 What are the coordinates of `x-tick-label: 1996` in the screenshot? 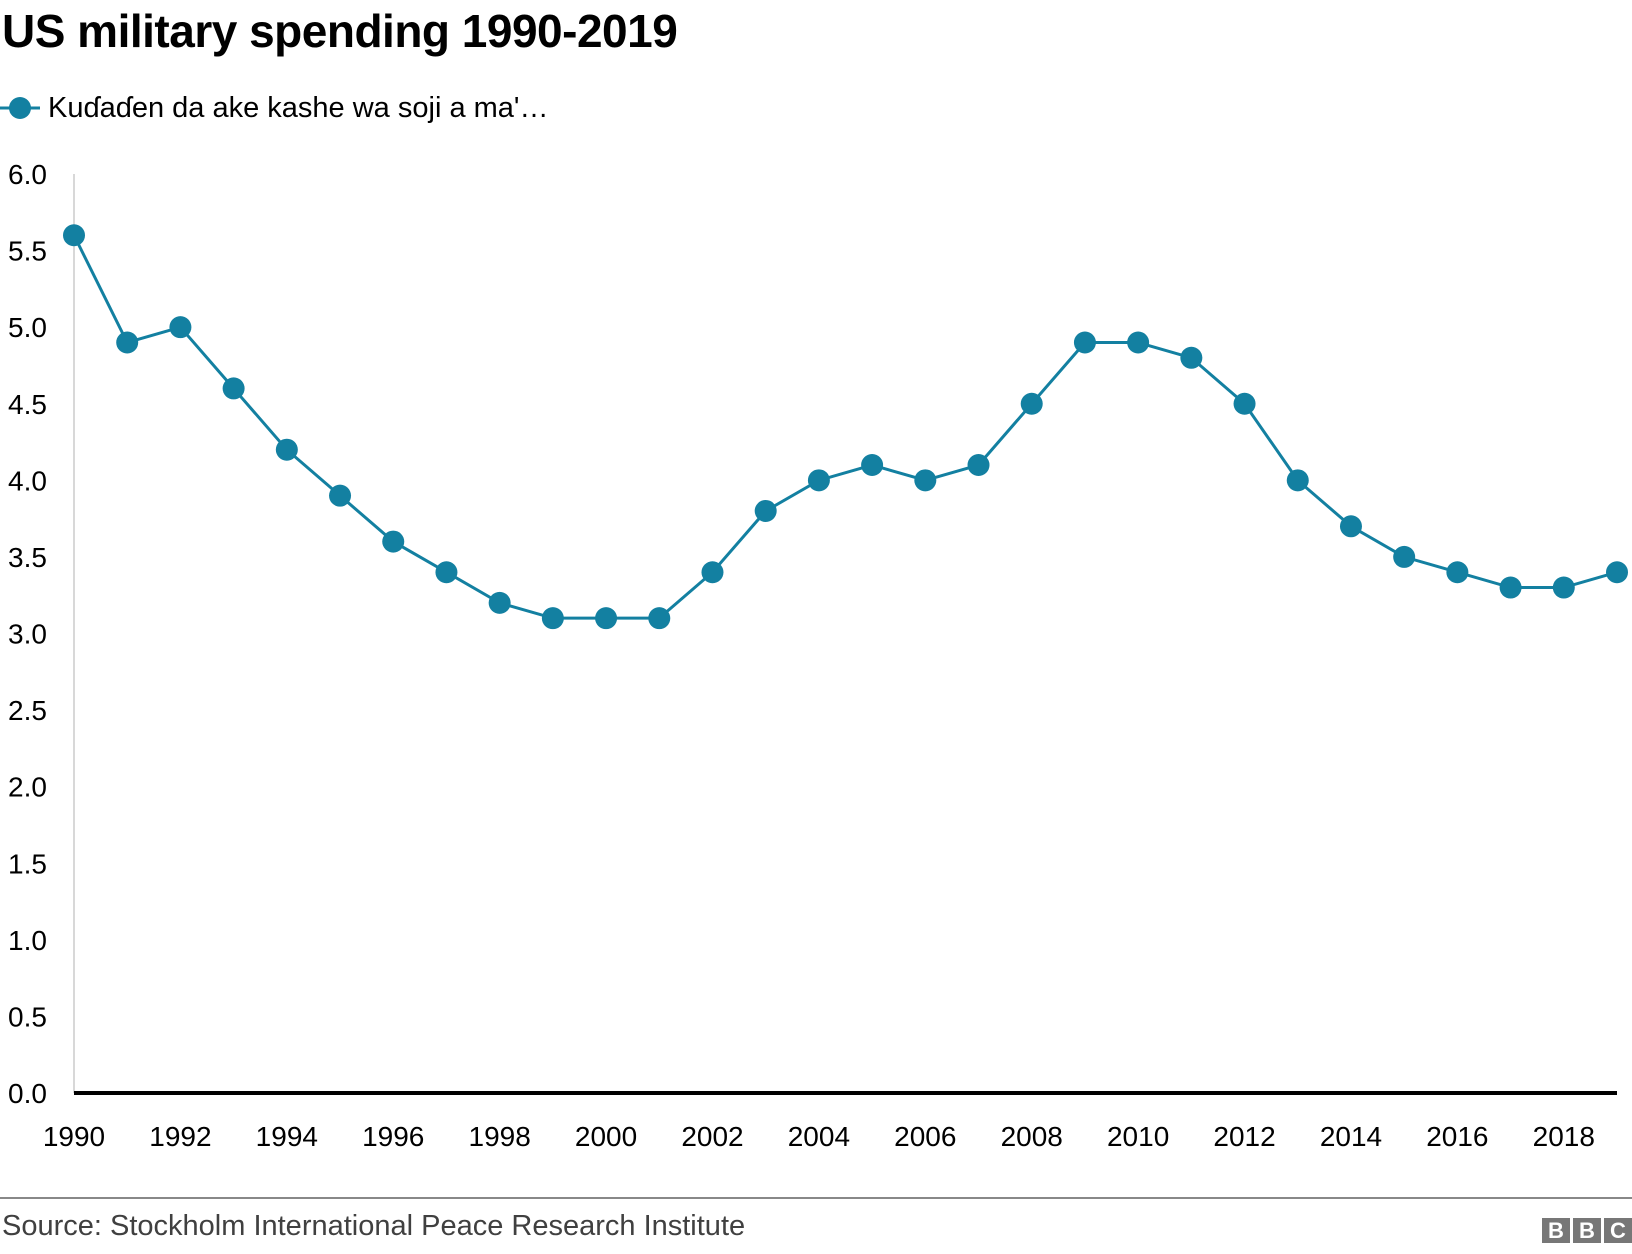 It's located at (393, 1136).